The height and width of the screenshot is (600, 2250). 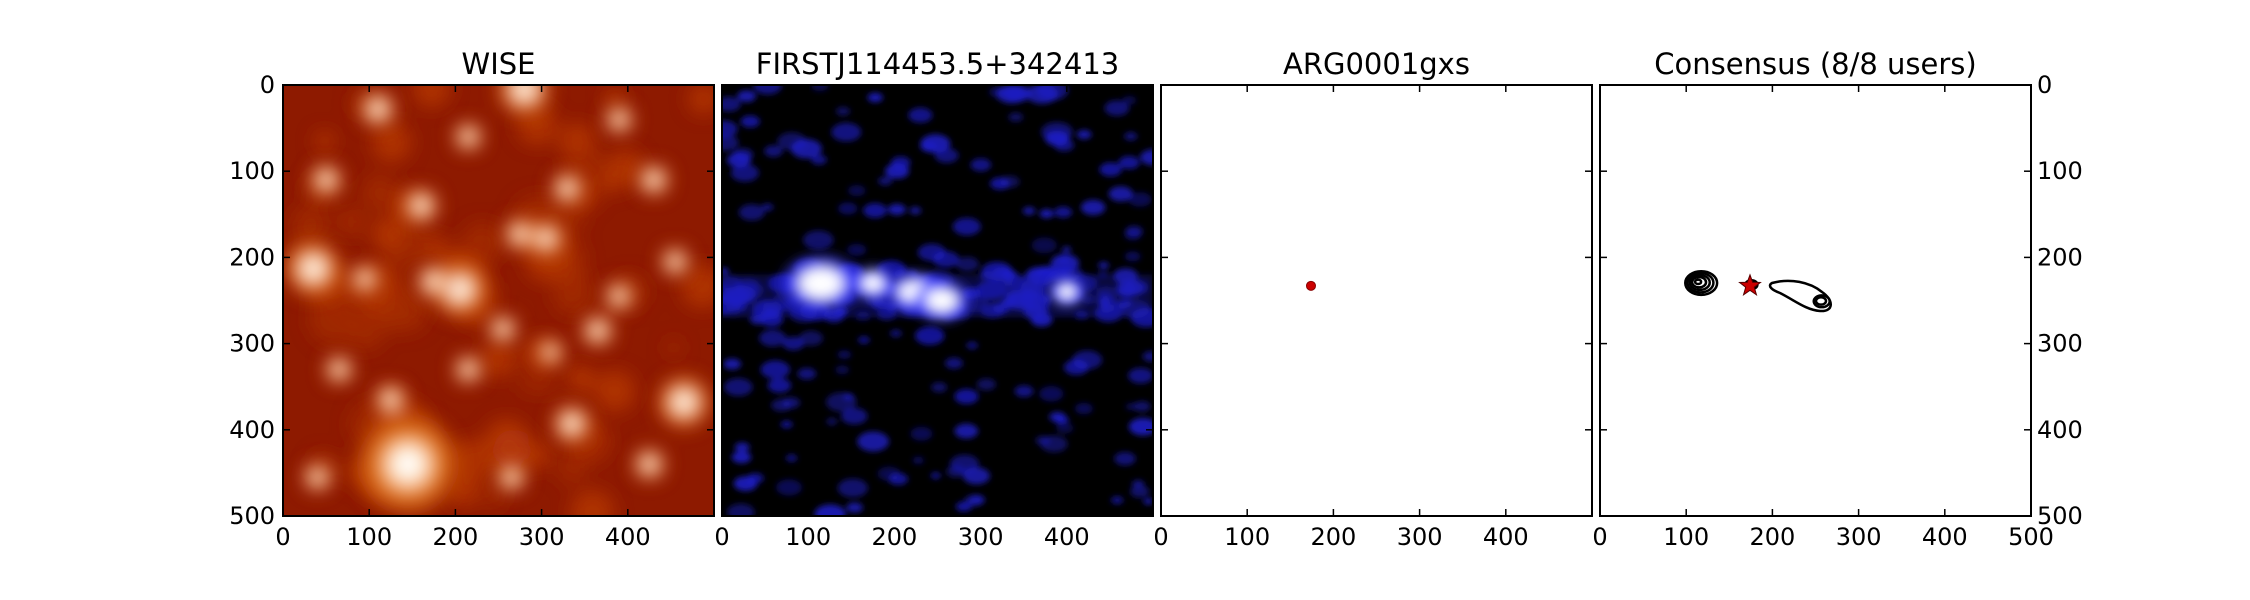 I want to click on contour-jet-tail, so click(x=1800, y=296).